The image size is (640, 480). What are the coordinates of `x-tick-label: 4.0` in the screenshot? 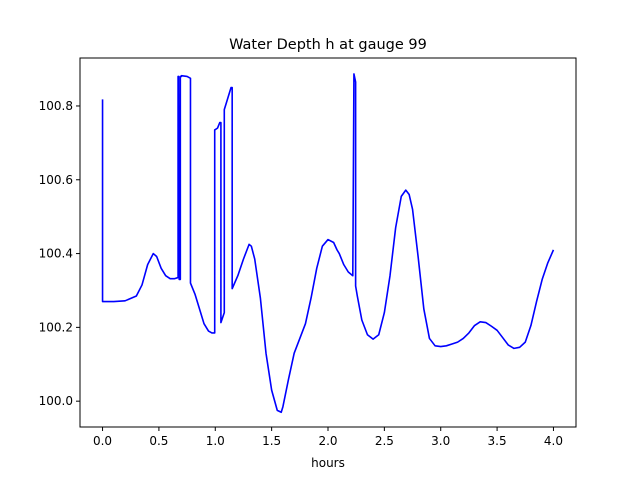 It's located at (553, 441).